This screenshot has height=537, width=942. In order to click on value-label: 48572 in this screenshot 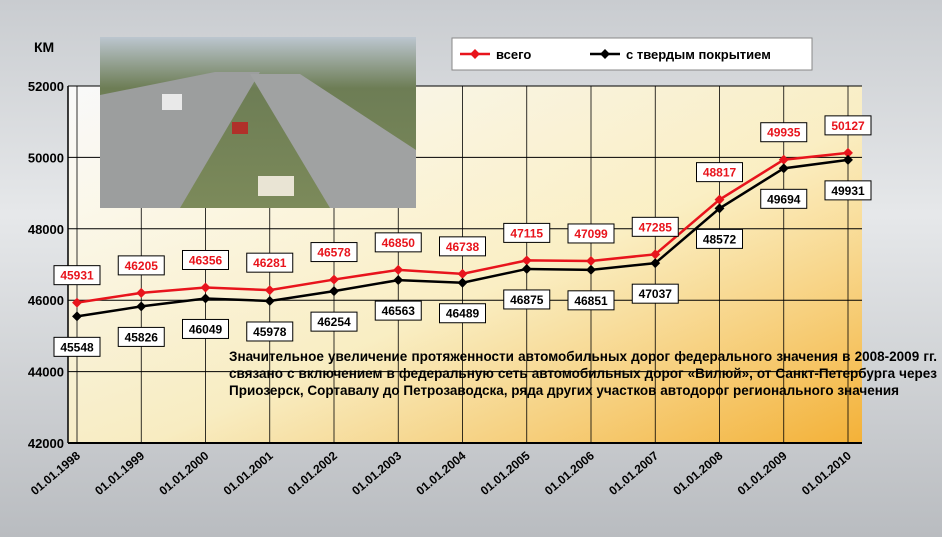, I will do `click(720, 239)`.